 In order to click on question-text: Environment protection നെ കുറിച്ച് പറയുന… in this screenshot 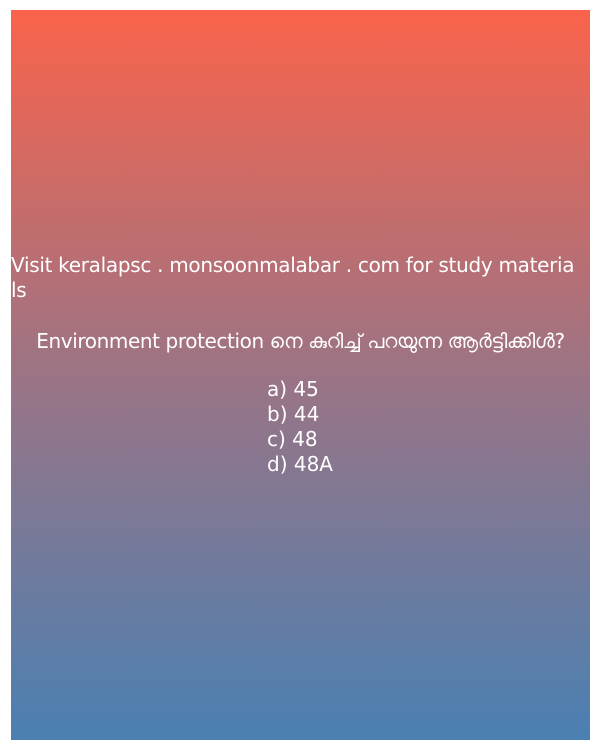, I will do `click(300, 341)`.